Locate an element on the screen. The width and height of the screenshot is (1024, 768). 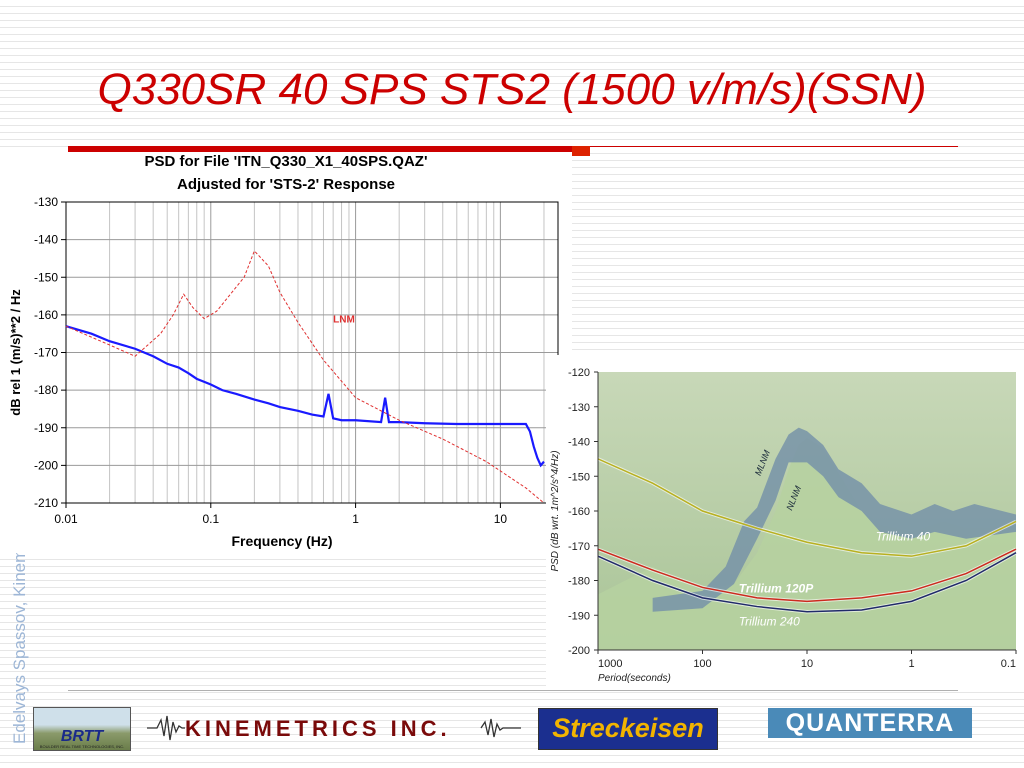
series-label-trillium-240: Trillium 240 is located at coordinates (769, 622).